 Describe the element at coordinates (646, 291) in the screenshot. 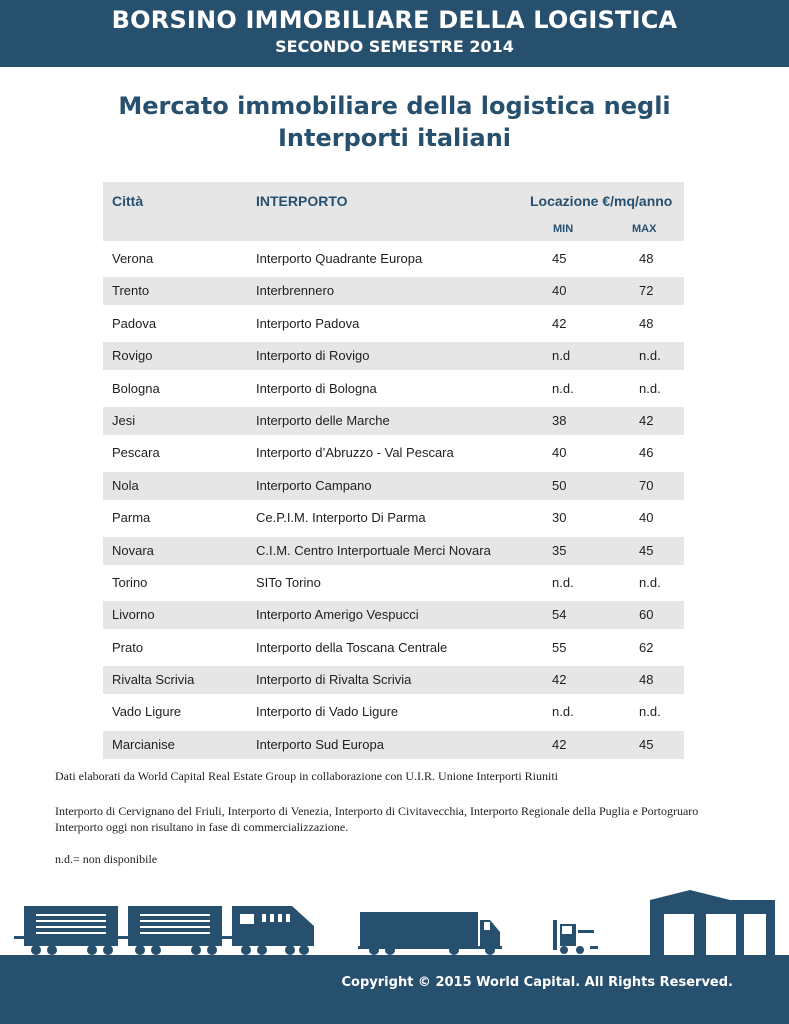

I see `cell-max: 72` at that location.